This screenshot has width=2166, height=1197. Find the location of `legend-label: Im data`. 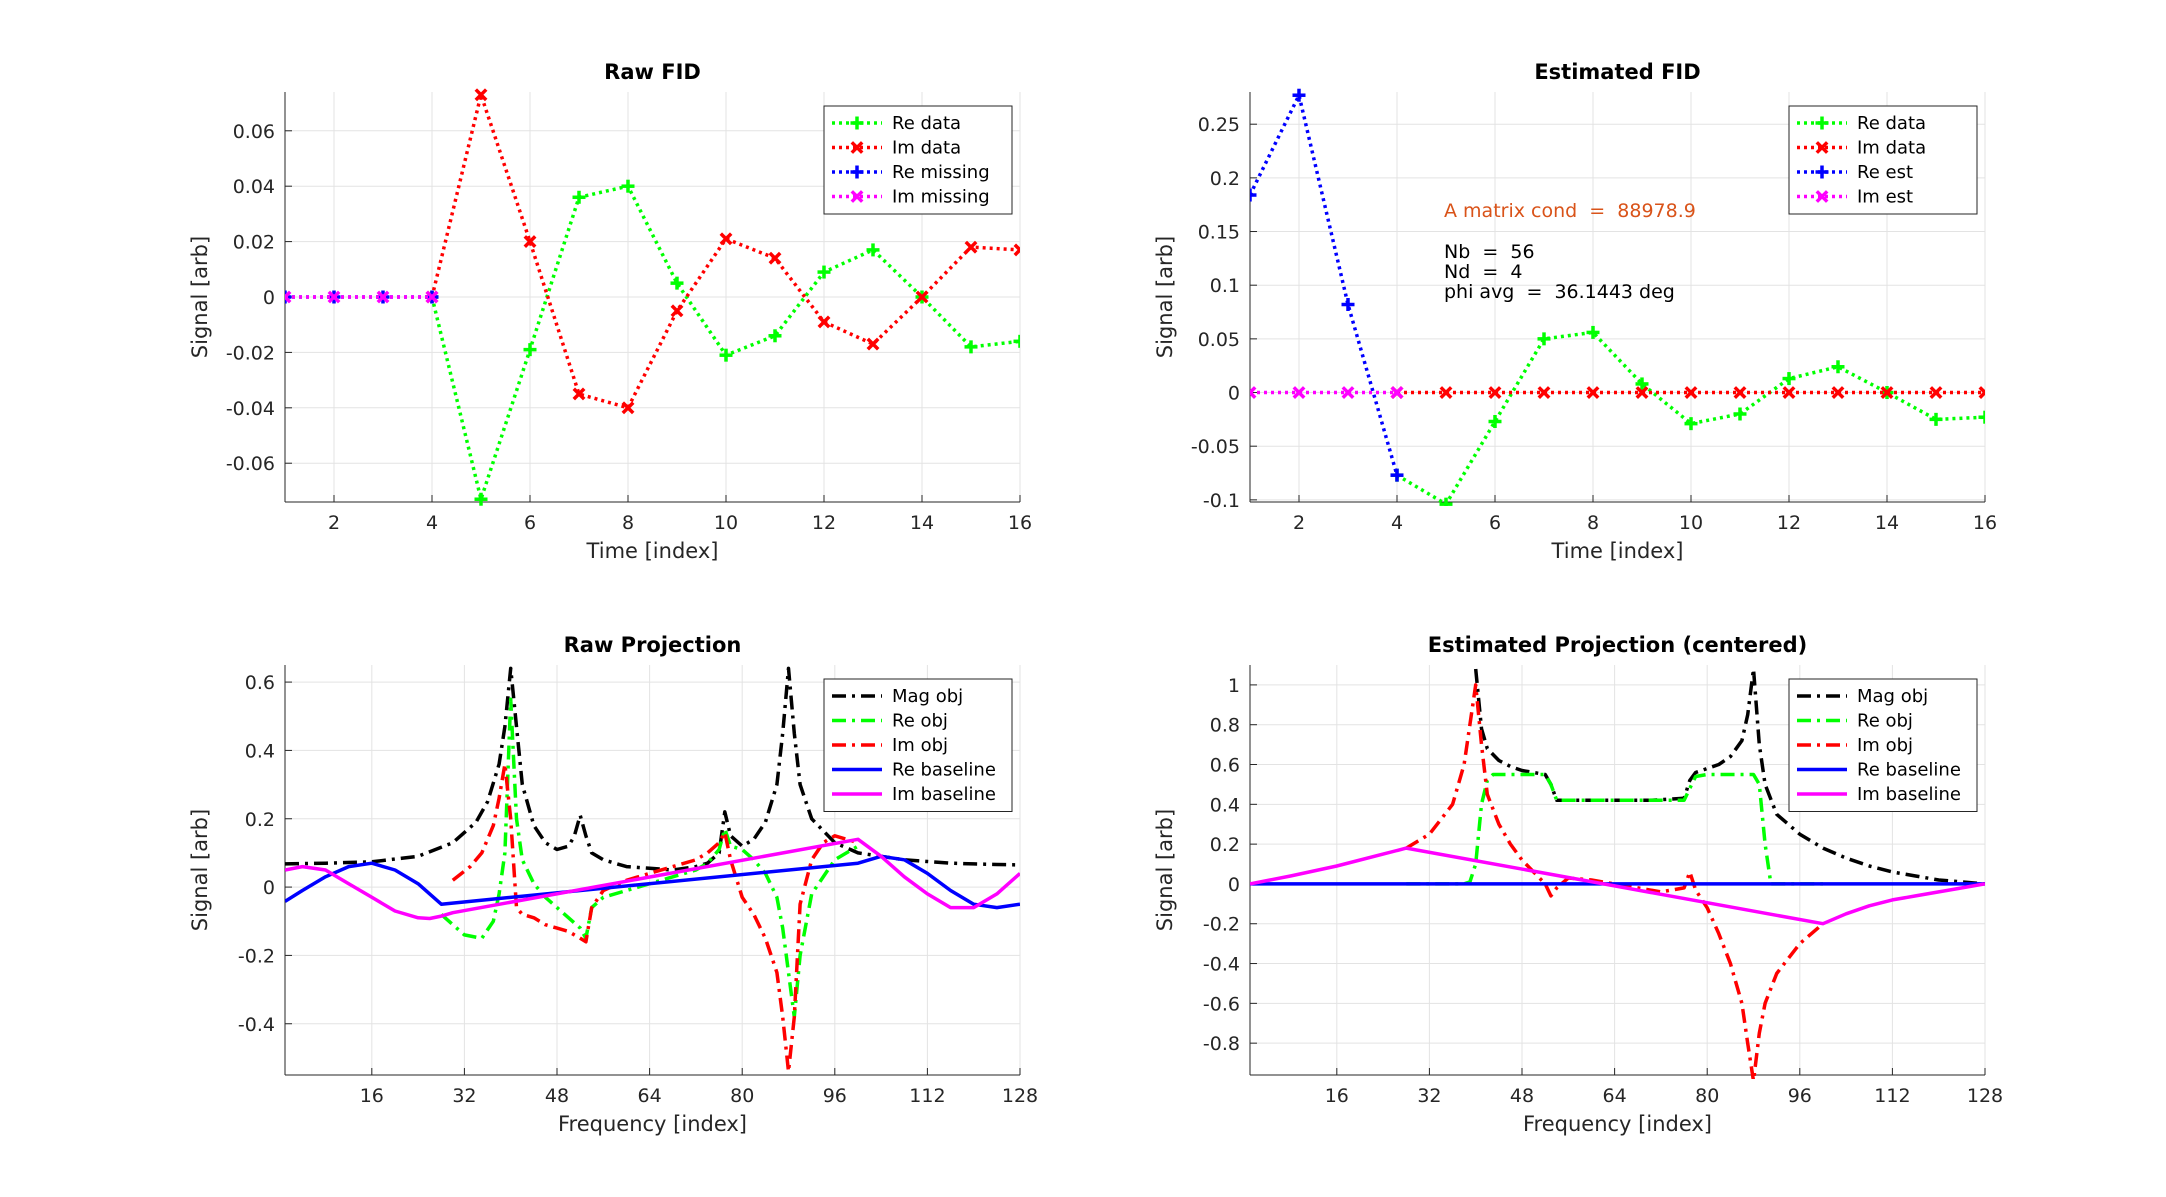

legend-label: Im data is located at coordinates (1891, 148).